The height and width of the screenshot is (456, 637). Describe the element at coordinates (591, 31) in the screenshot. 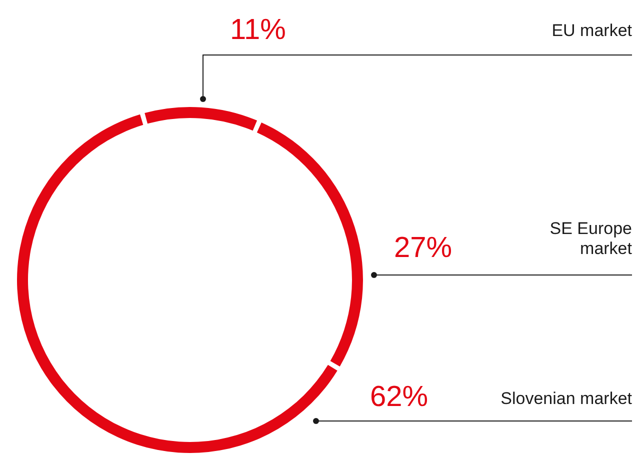

I see `slice-label: EU market` at that location.